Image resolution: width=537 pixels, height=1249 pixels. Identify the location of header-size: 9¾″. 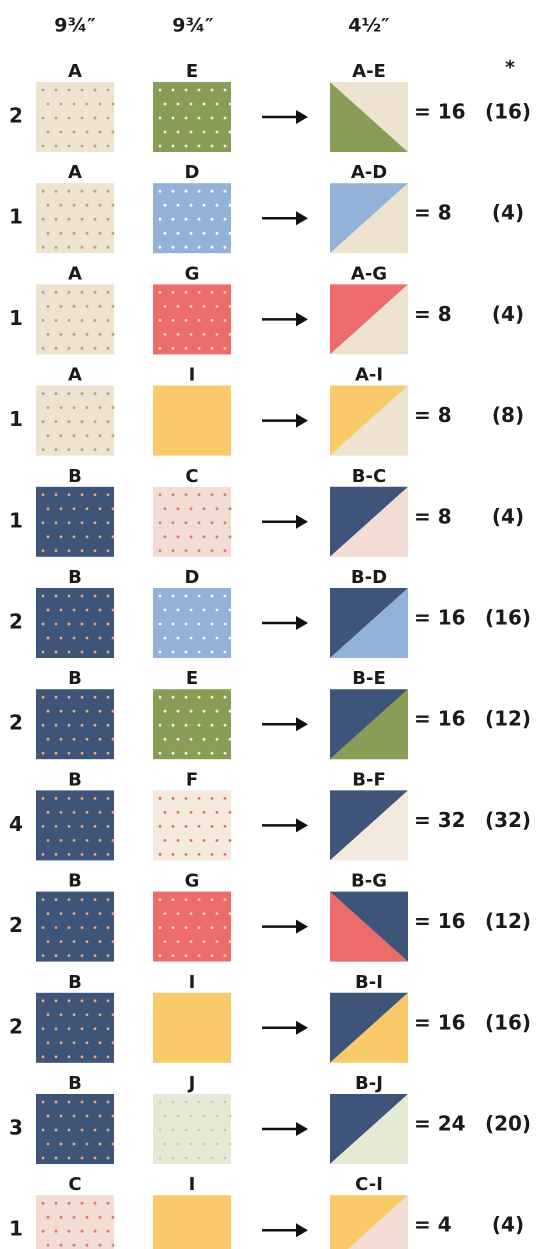
(75, 26).